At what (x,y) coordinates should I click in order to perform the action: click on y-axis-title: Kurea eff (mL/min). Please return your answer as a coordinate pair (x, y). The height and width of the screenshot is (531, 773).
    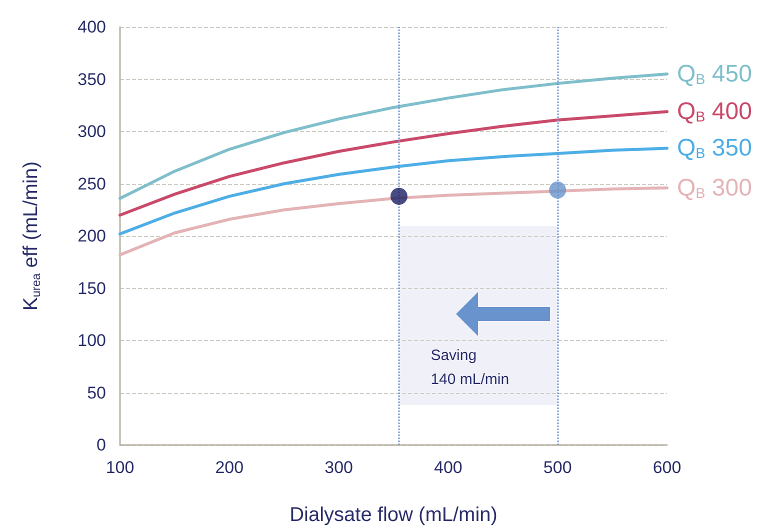
    Looking at the image, I should click on (31, 236).